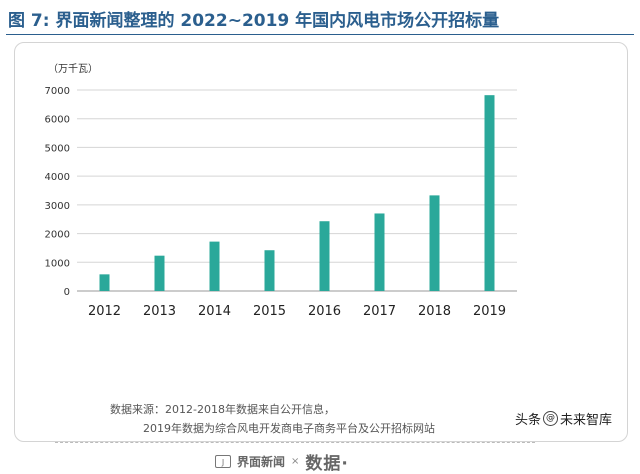 This screenshot has height=474, width=640. I want to click on watermark-prefix: 头条, so click(528, 420).